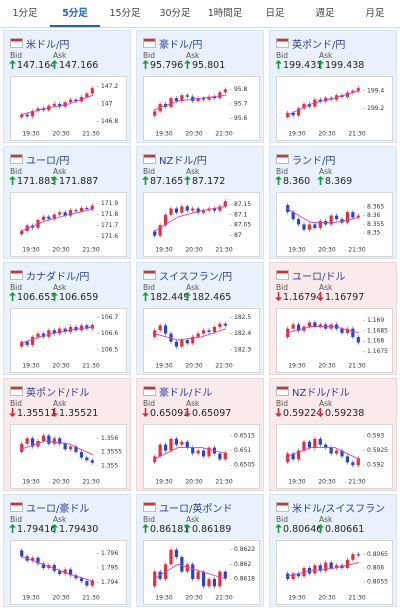 The image size is (400, 611). Describe the element at coordinates (325, 13) in the screenshot. I see `tab: 週足` at that location.